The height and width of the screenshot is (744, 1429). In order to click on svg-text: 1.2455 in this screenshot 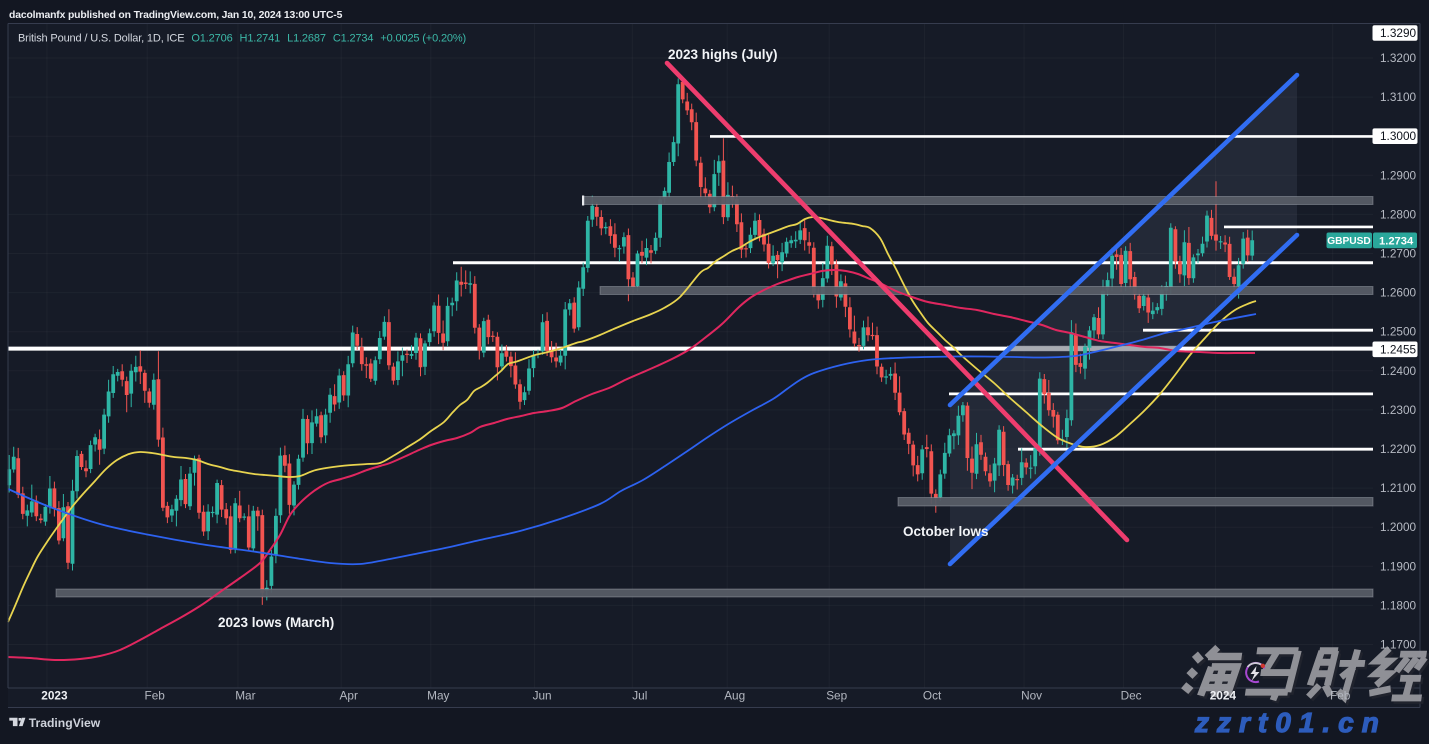, I will do `click(1398, 349)`.